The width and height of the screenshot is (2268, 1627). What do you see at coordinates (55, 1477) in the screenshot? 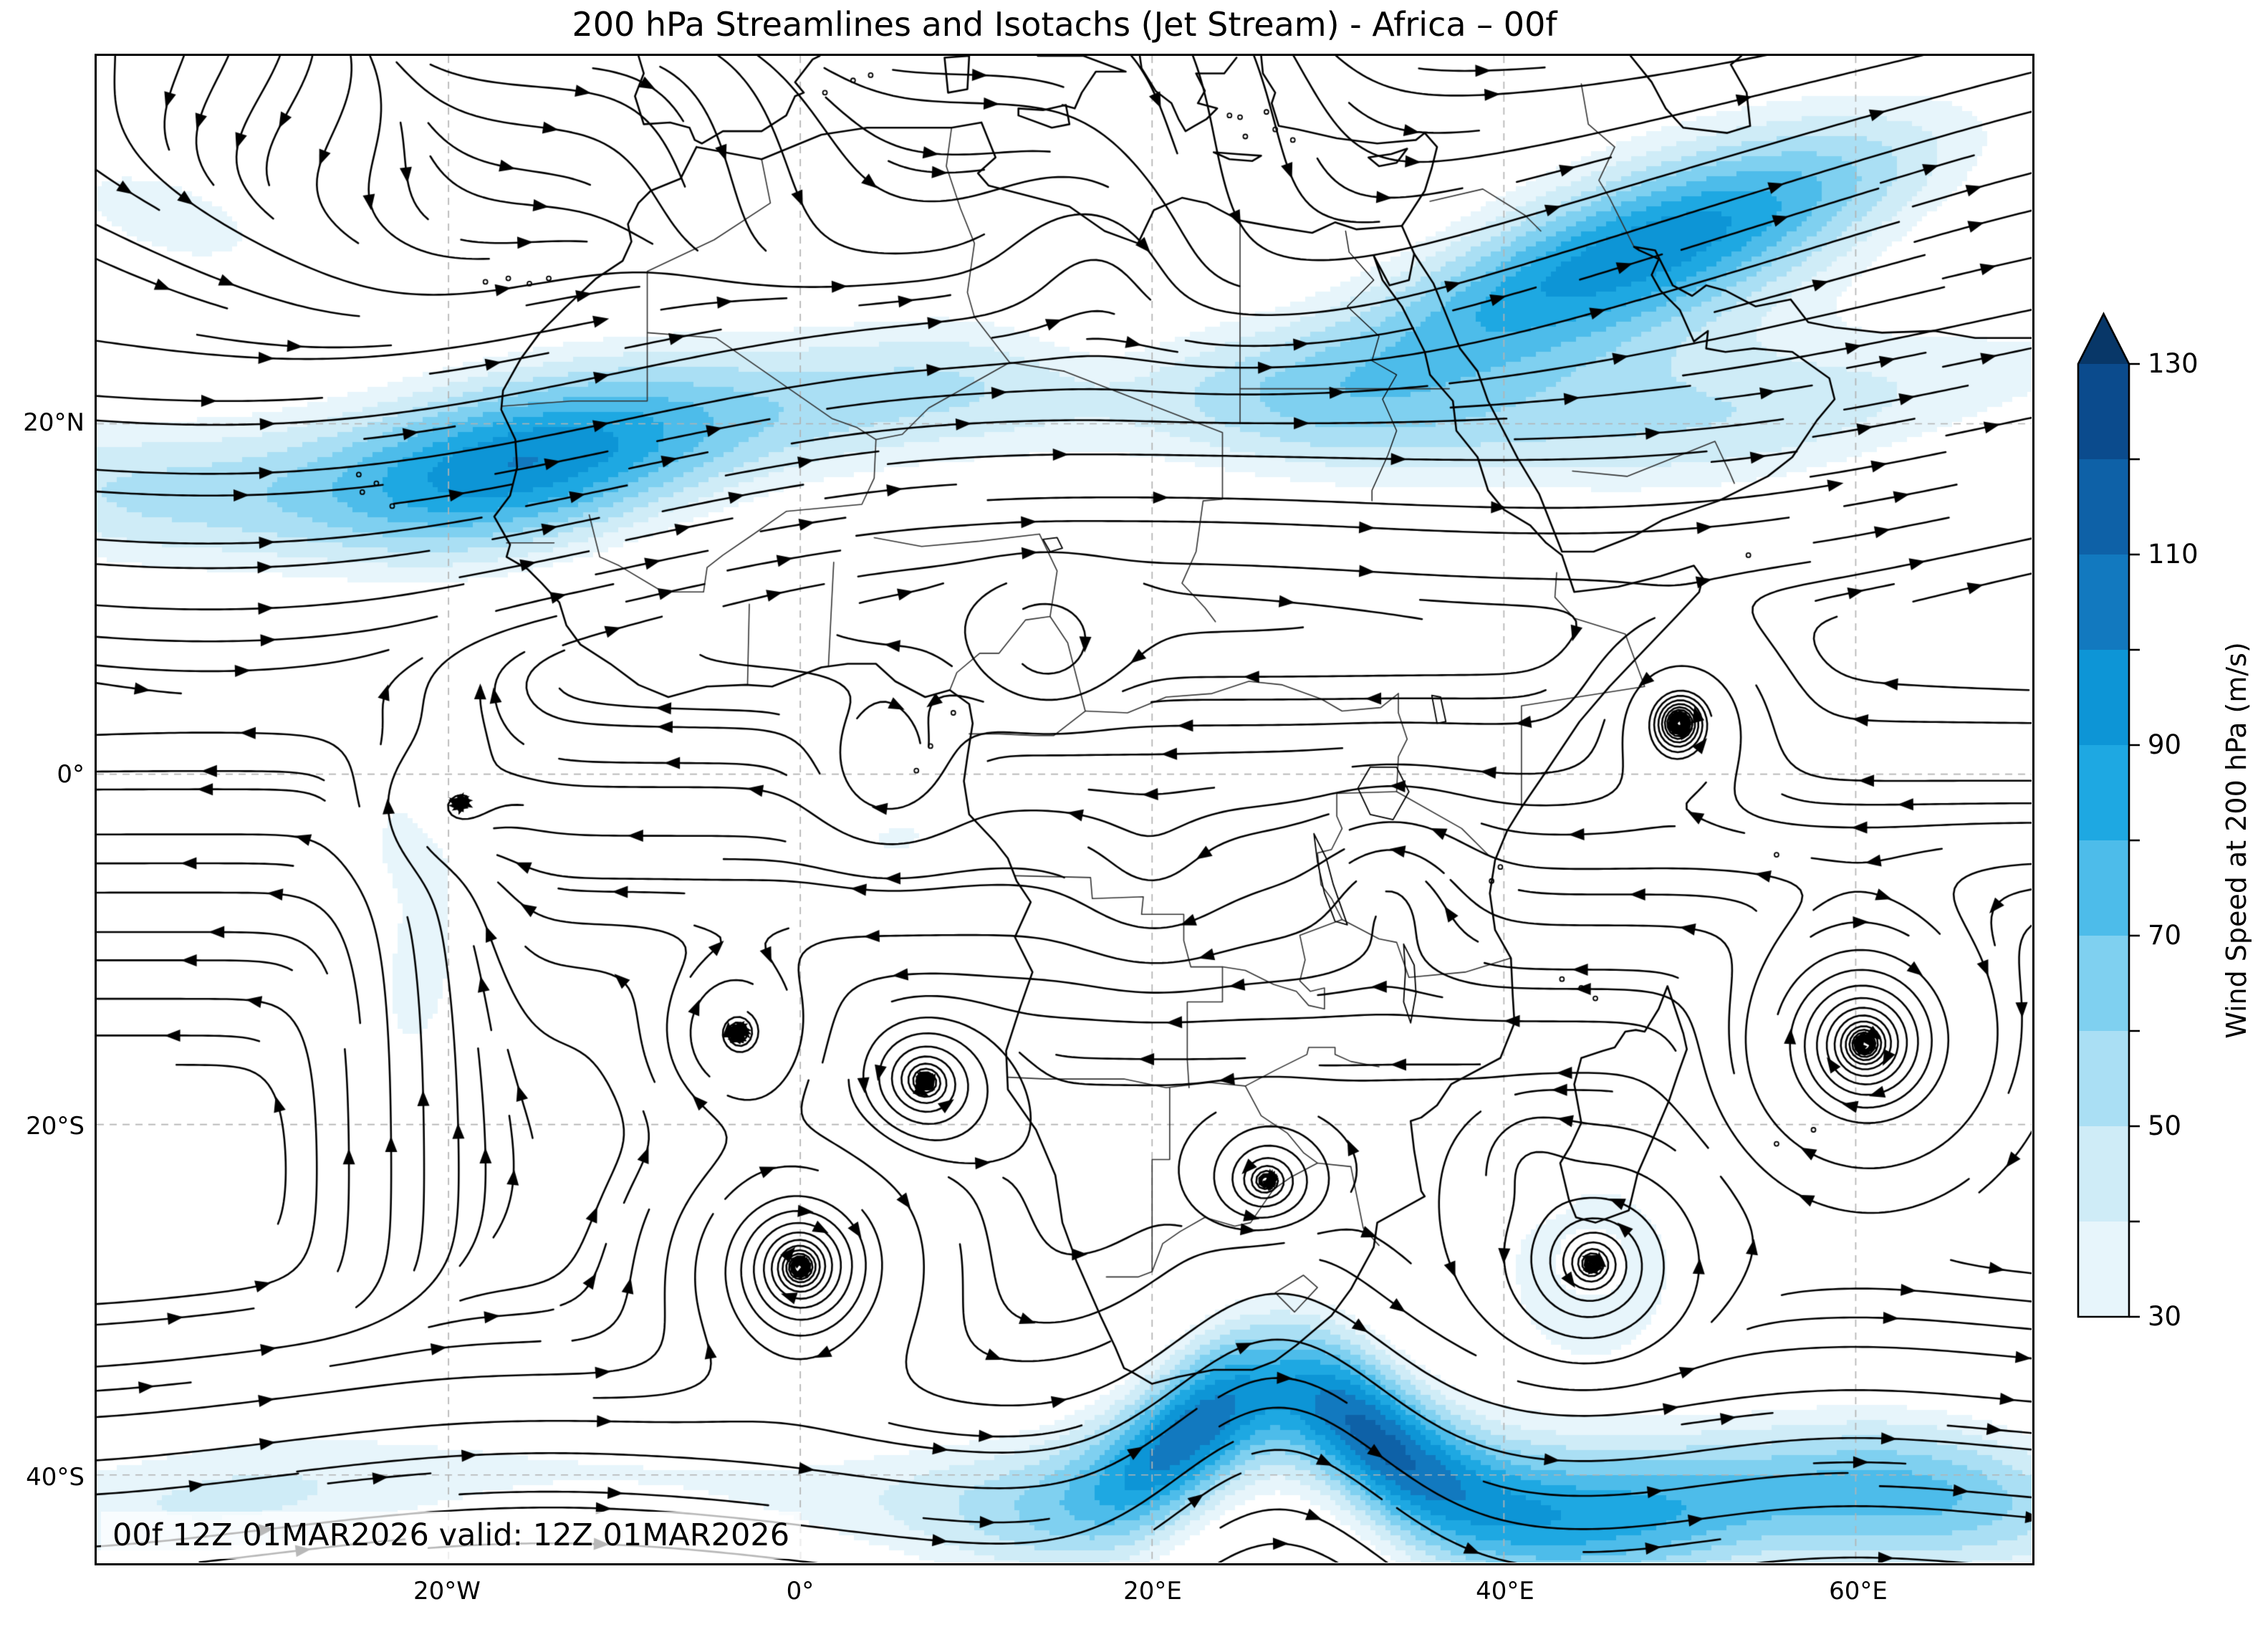
I see `y-tick-label-40s: 40°S` at bounding box center [55, 1477].